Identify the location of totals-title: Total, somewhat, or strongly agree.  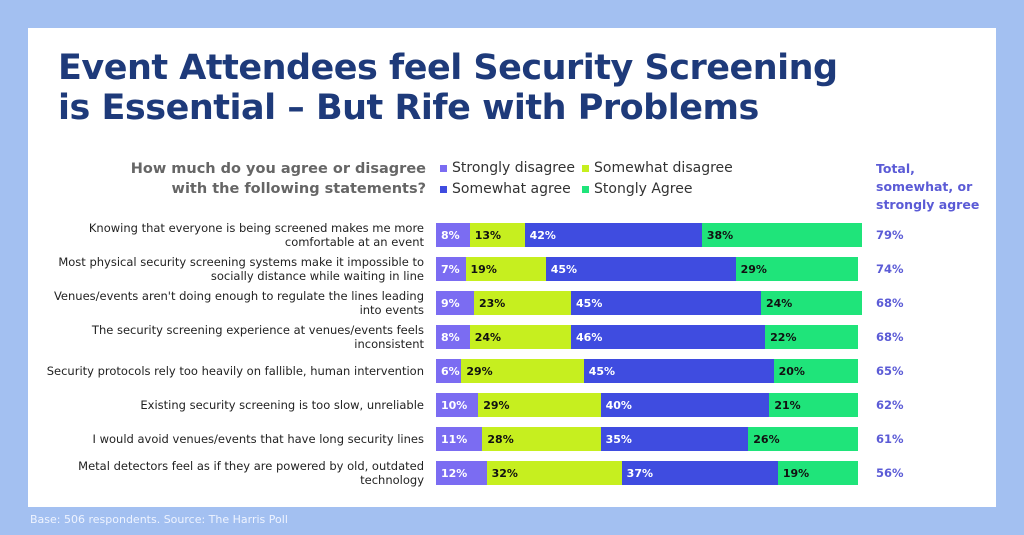
(928, 186).